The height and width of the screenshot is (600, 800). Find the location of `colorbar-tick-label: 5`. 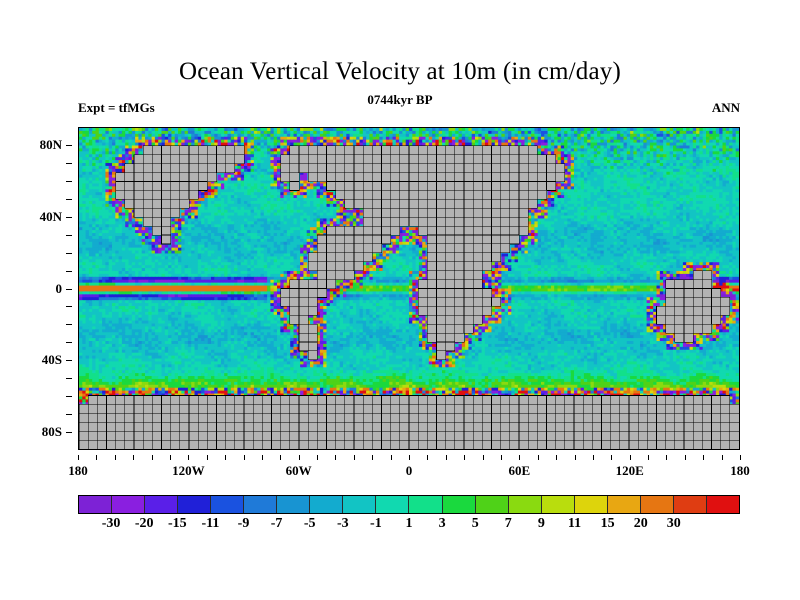

colorbar-tick-label: 5 is located at coordinates (475, 523).